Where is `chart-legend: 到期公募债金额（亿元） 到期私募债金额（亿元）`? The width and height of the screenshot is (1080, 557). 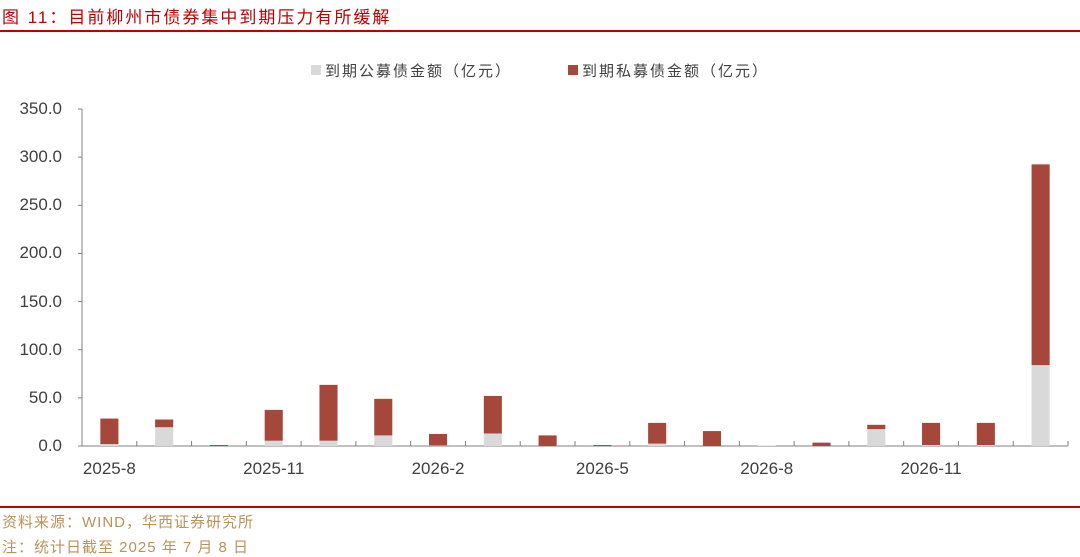 chart-legend: 到期公募债金额（亿元） 到期私募债金额（亿元） is located at coordinates (540, 70).